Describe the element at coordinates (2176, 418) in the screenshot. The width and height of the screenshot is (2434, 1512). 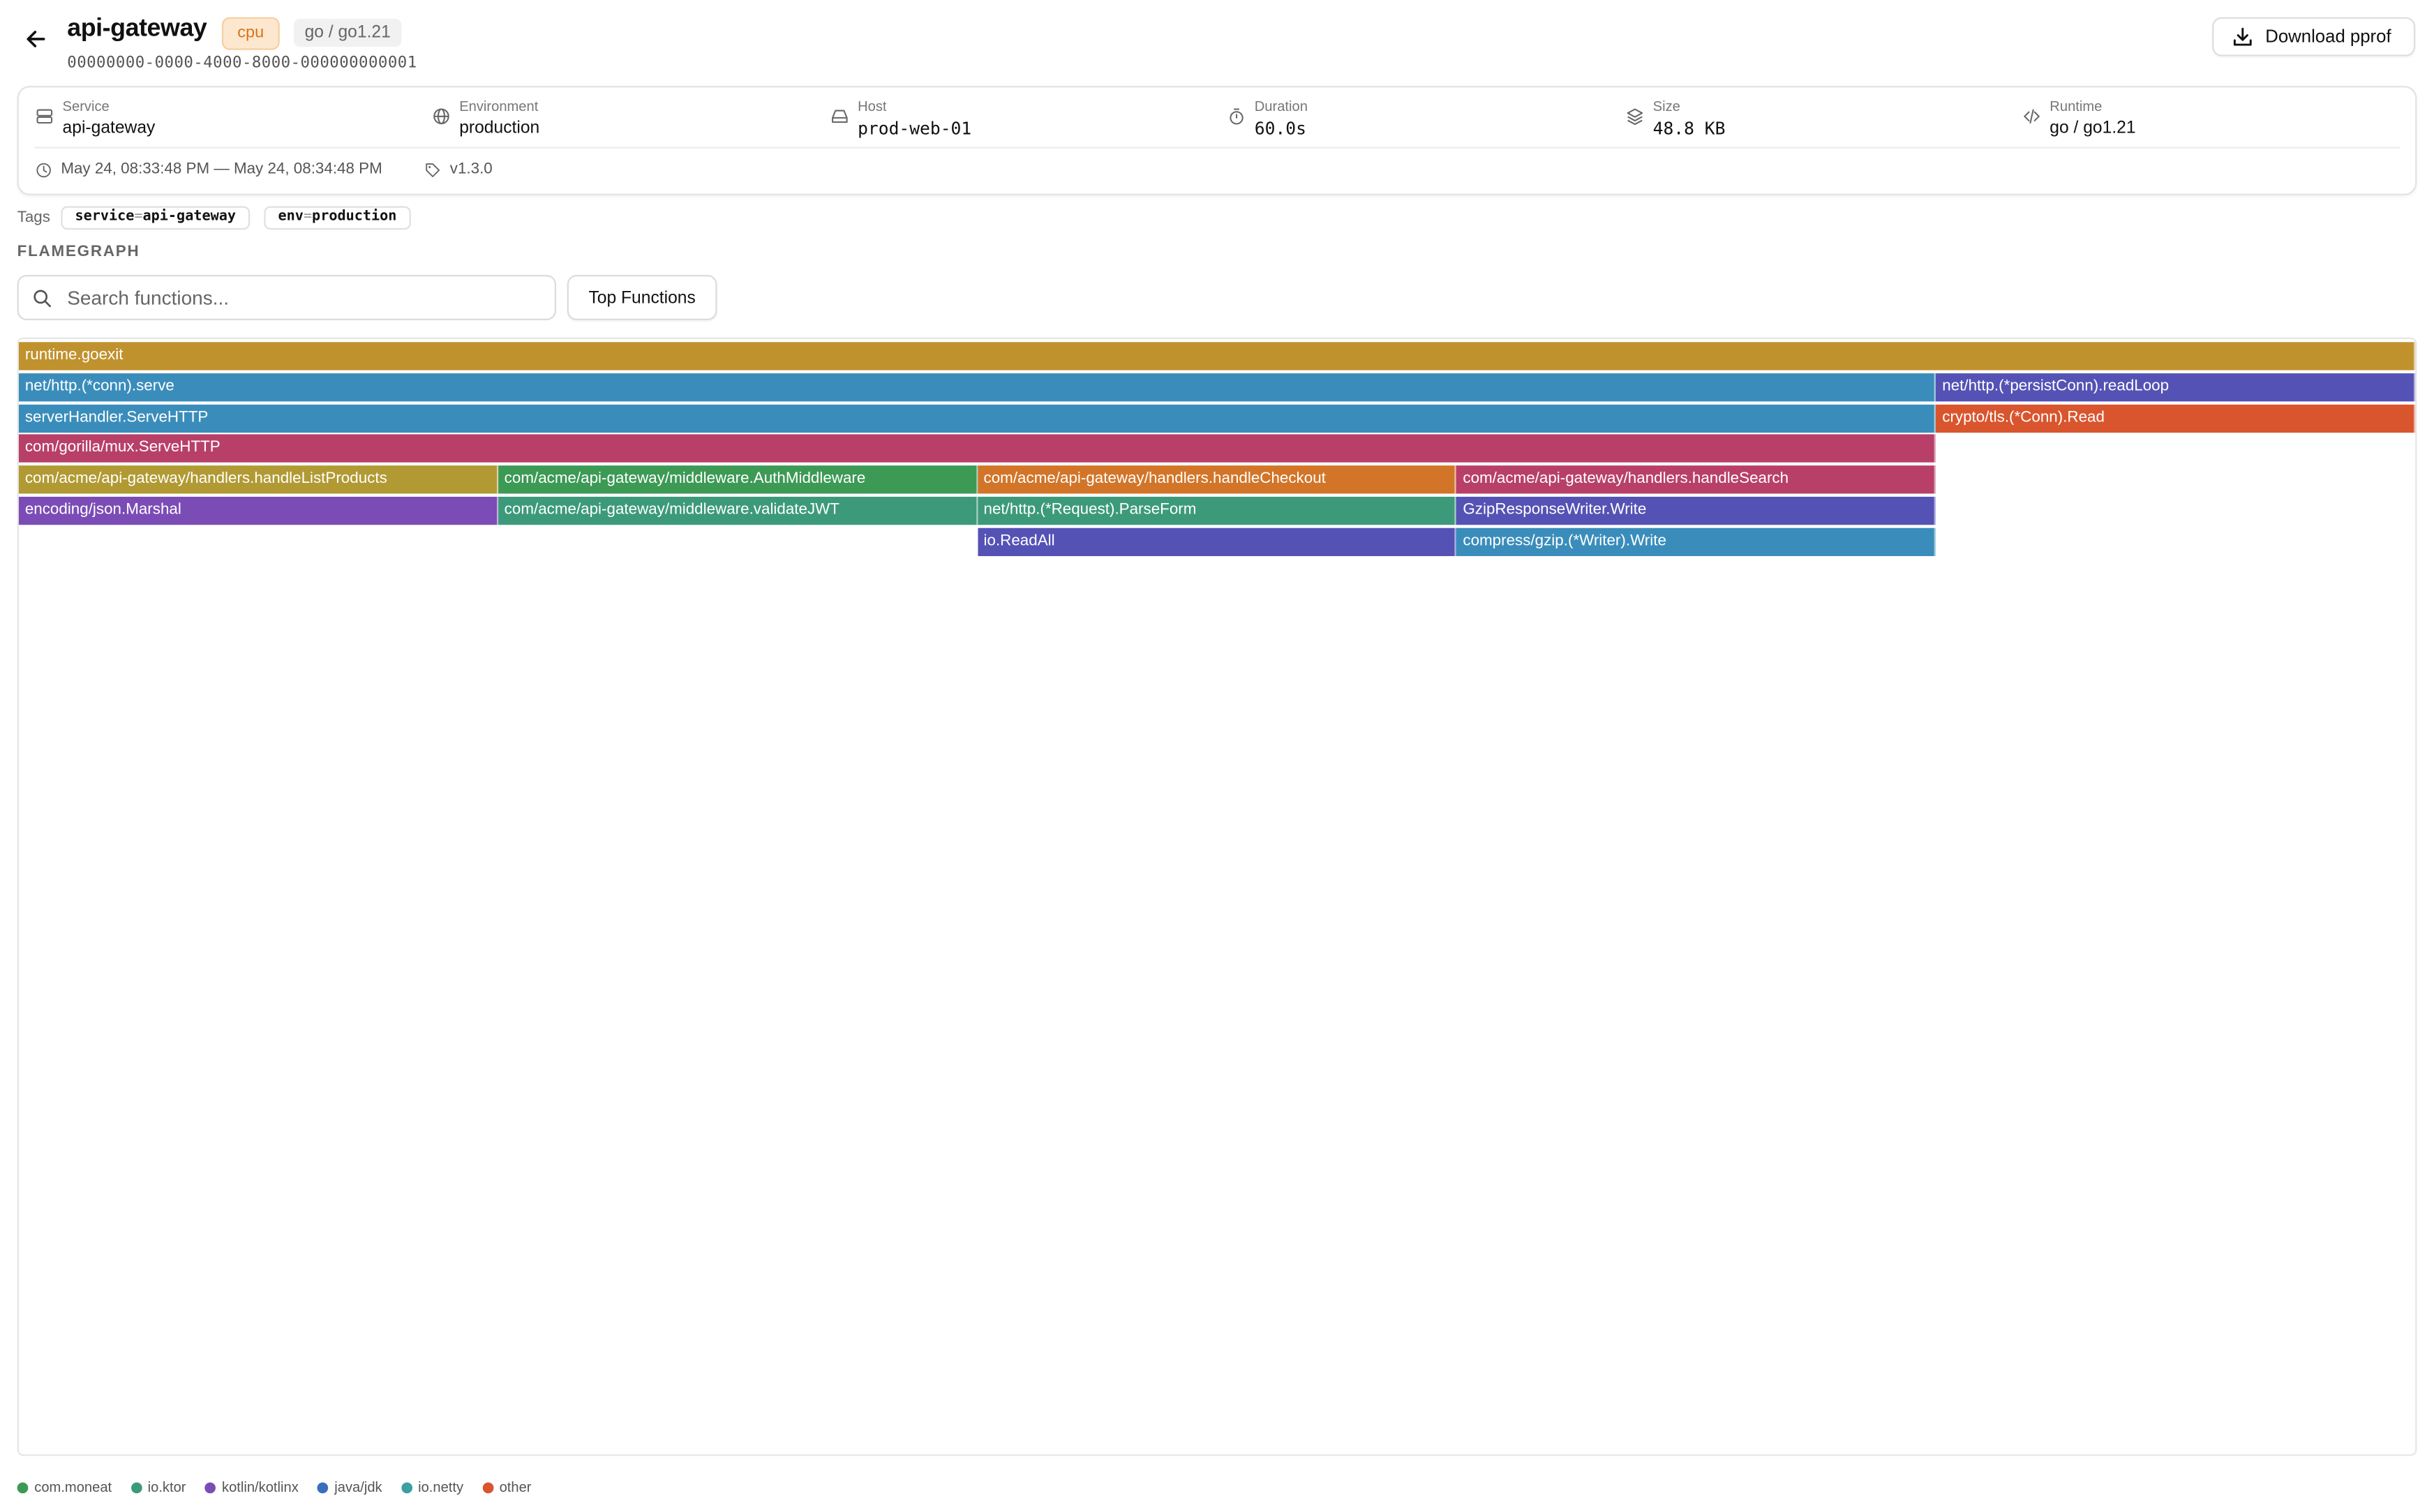
I see `flame-frame: crypto/tls.(*Conn).Read` at that location.